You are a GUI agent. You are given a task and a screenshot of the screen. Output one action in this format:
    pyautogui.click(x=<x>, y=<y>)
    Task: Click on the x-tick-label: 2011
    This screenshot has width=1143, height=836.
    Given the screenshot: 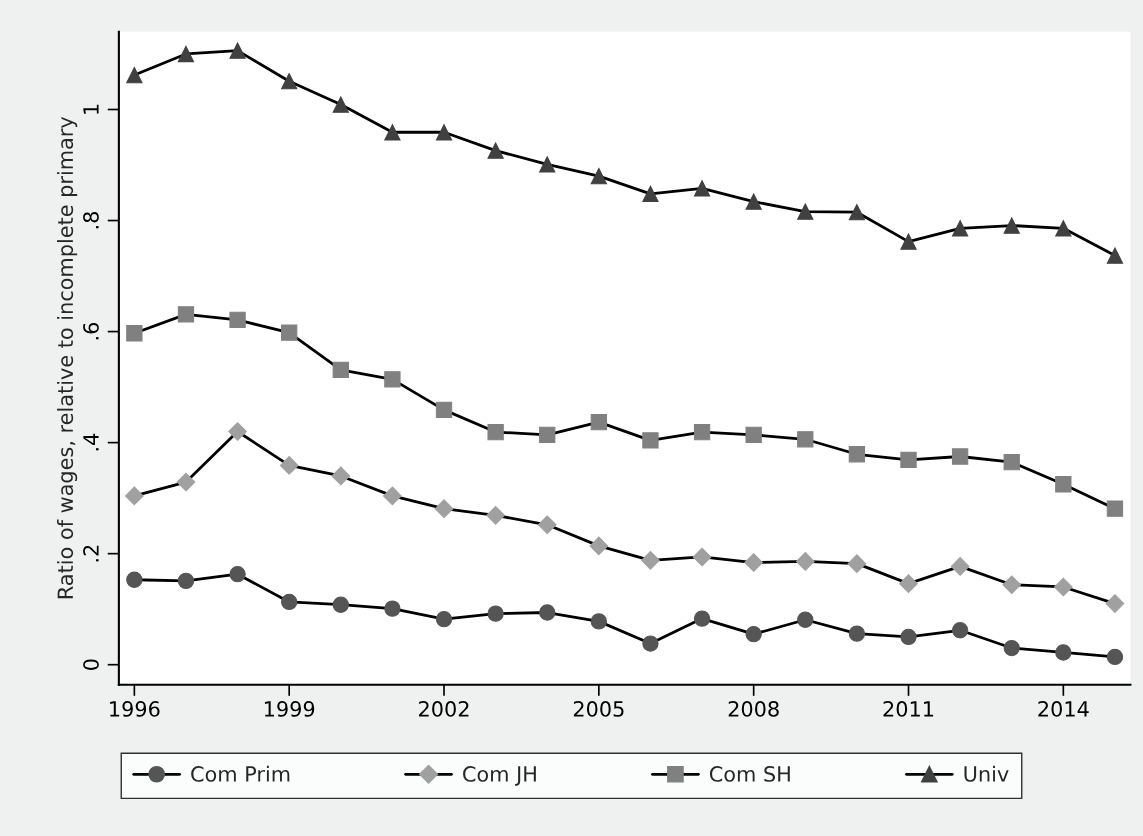 What is the action you would take?
    pyautogui.click(x=908, y=709)
    